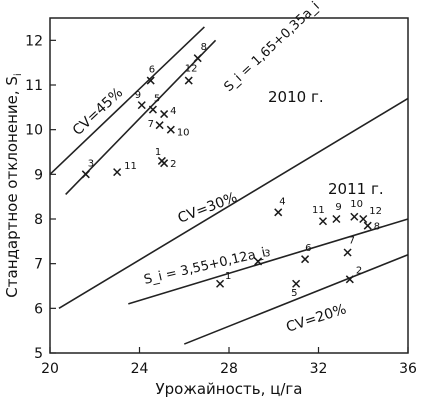 The image size is (427, 401). I want to click on x-axis-label: Урожайность, ц/га, so click(229, 389).